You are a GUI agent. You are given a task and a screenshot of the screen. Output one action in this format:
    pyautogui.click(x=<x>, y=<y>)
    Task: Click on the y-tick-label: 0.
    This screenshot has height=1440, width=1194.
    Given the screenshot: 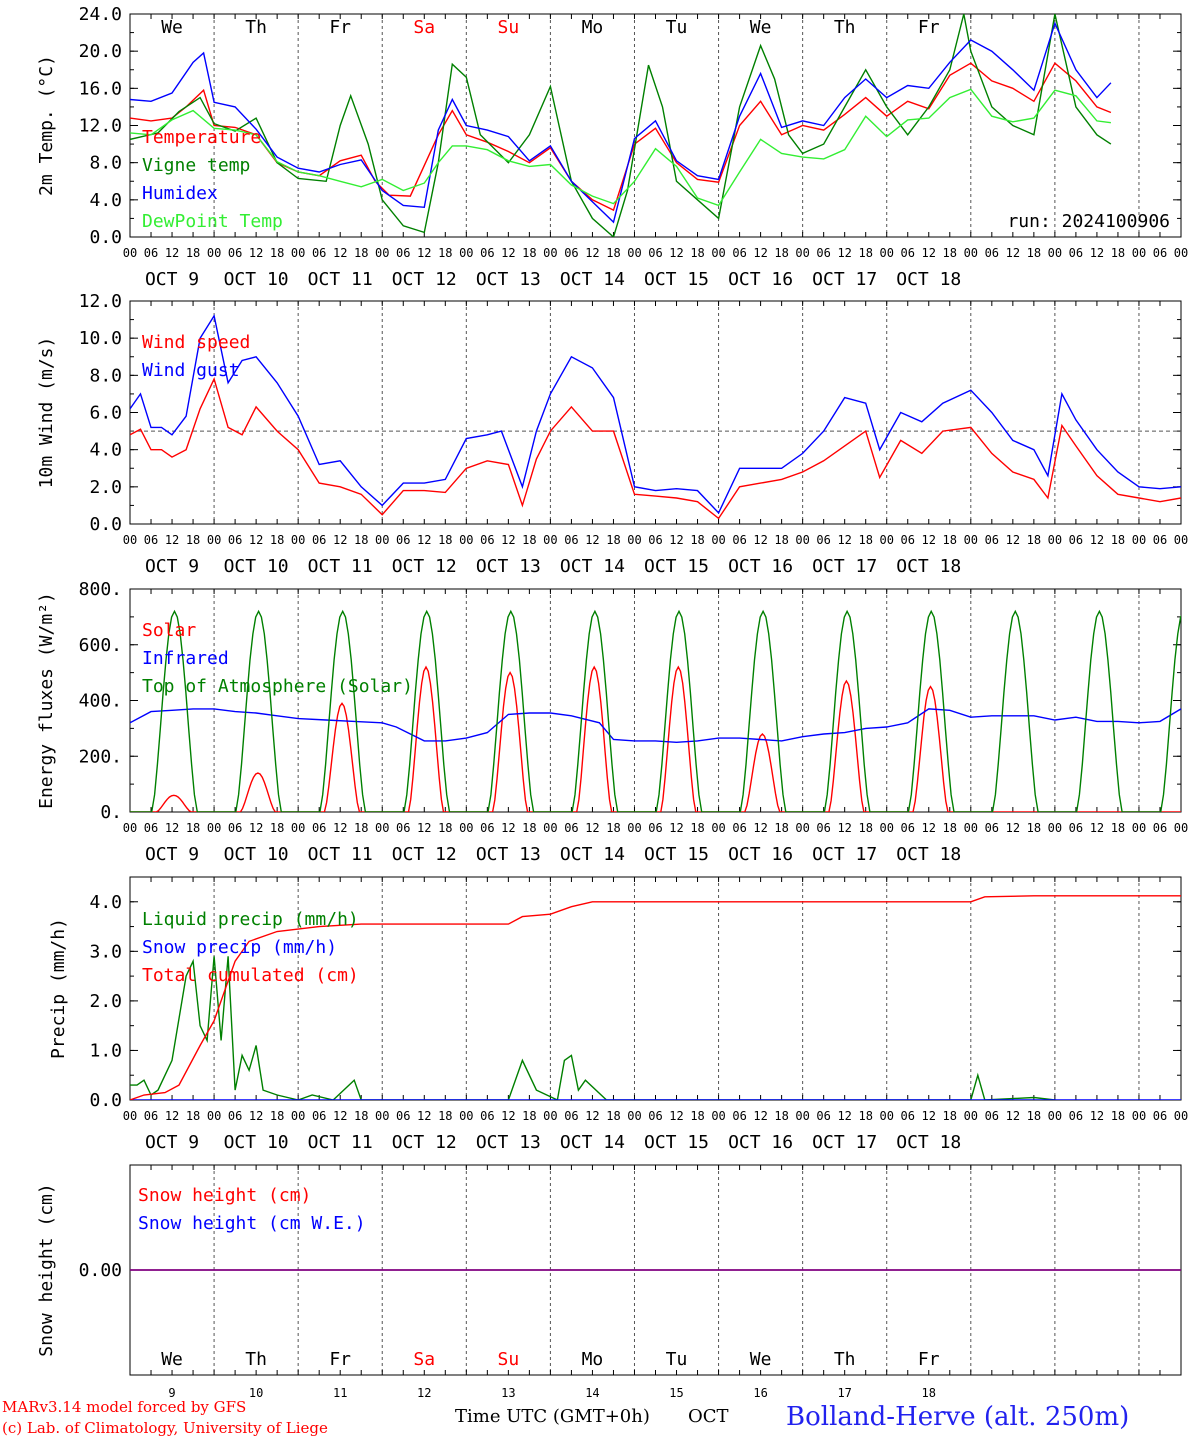 What is the action you would take?
    pyautogui.click(x=111, y=812)
    